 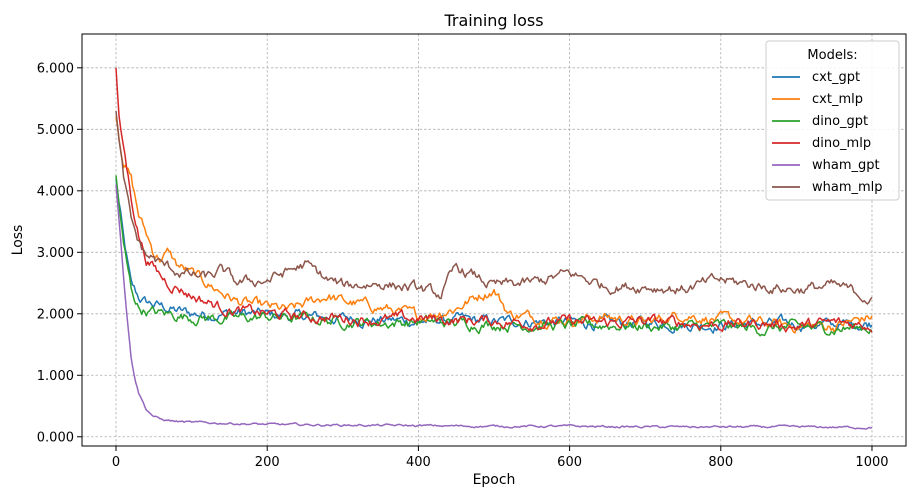 What do you see at coordinates (494, 480) in the screenshot?
I see `x-axis-label: Epoch` at bounding box center [494, 480].